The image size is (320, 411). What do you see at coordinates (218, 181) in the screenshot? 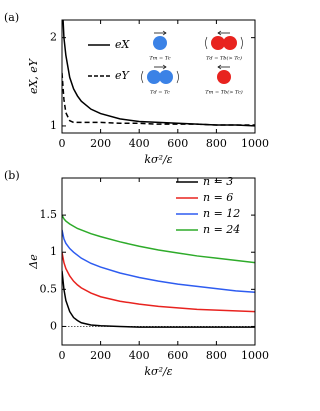
I see `legend-label: n = 3` at bounding box center [218, 181].